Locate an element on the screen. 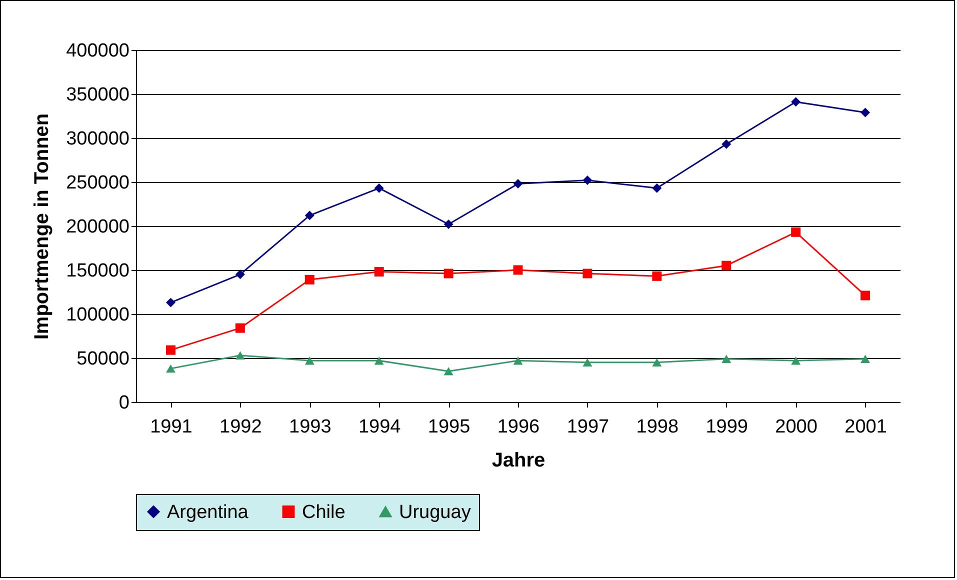  x-tick-label: 1996 is located at coordinates (518, 427).